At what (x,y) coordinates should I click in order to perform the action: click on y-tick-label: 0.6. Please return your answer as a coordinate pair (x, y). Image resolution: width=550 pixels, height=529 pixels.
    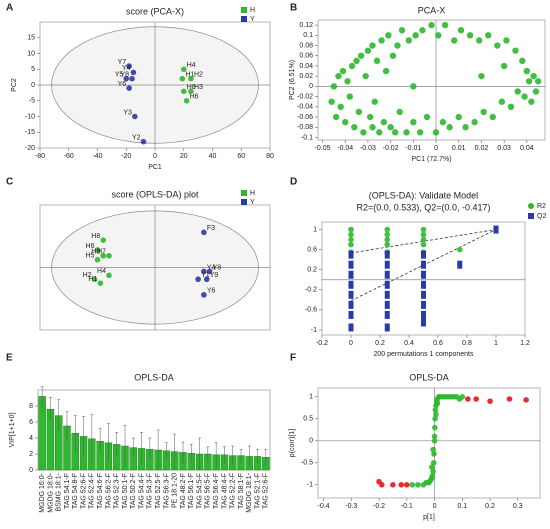
    Looking at the image, I should click on (312, 249).